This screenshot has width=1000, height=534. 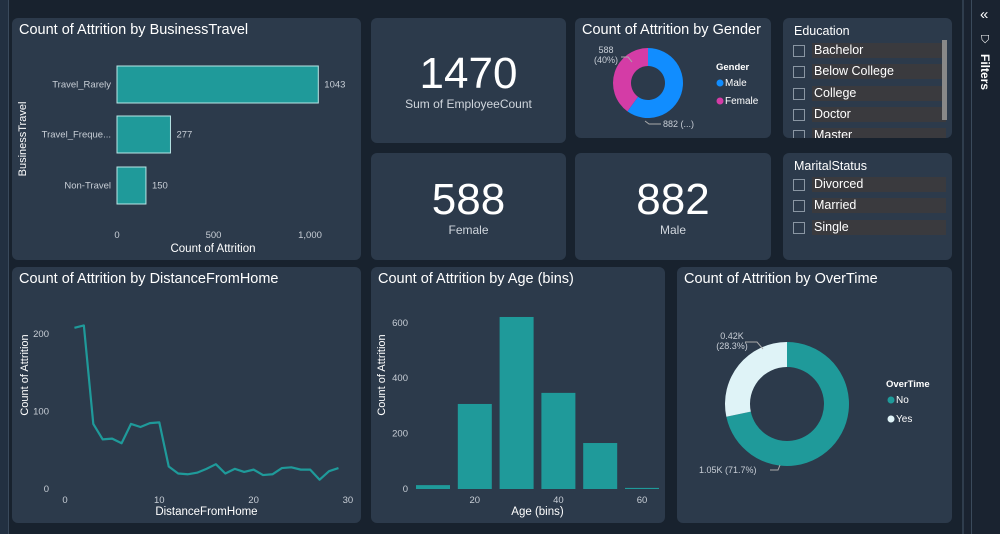 What do you see at coordinates (334, 85) in the screenshot?
I see `data-label: 1043` at bounding box center [334, 85].